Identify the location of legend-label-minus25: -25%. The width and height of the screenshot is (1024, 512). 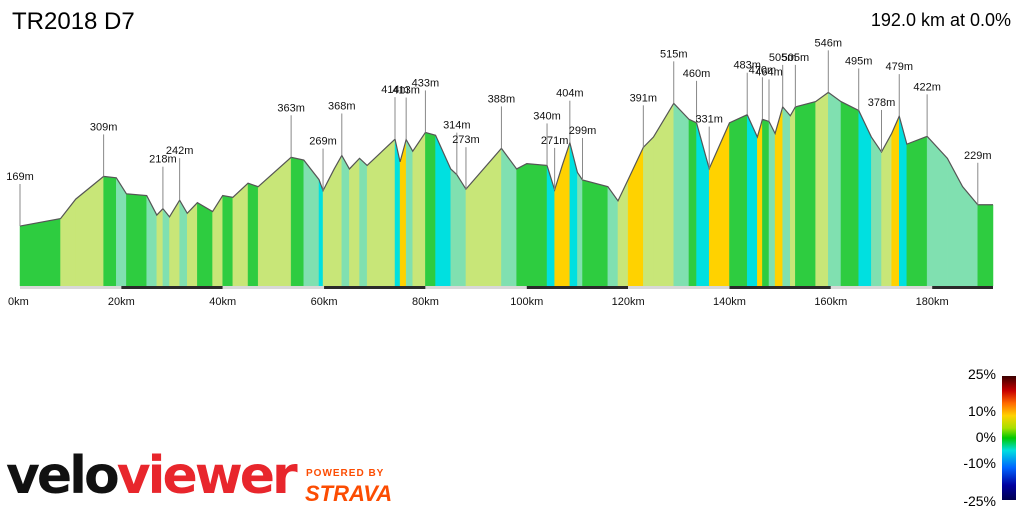
(979, 501).